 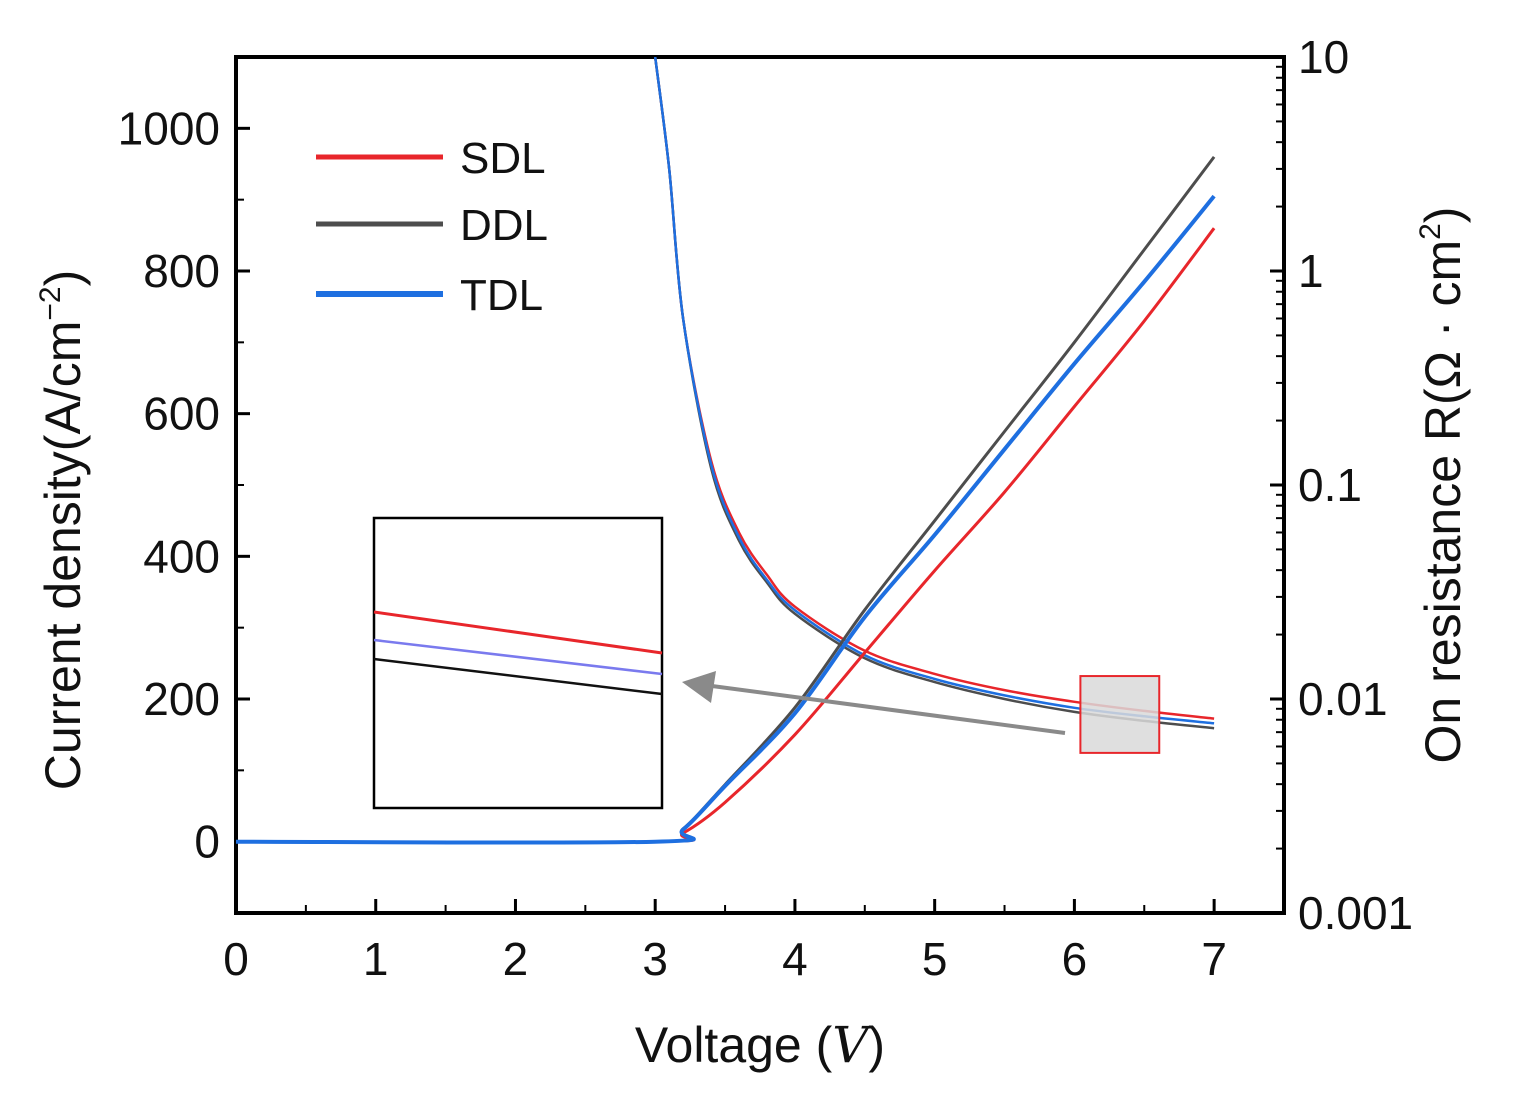 What do you see at coordinates (504, 225) in the screenshot?
I see `legend-label-ddl: DDL` at bounding box center [504, 225].